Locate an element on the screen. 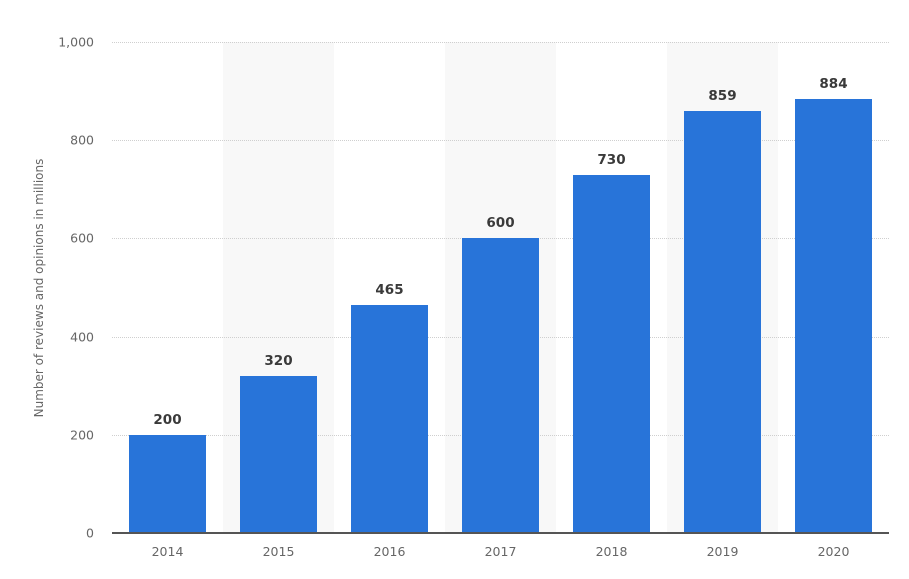  data-label: 200 is located at coordinates (167, 419).